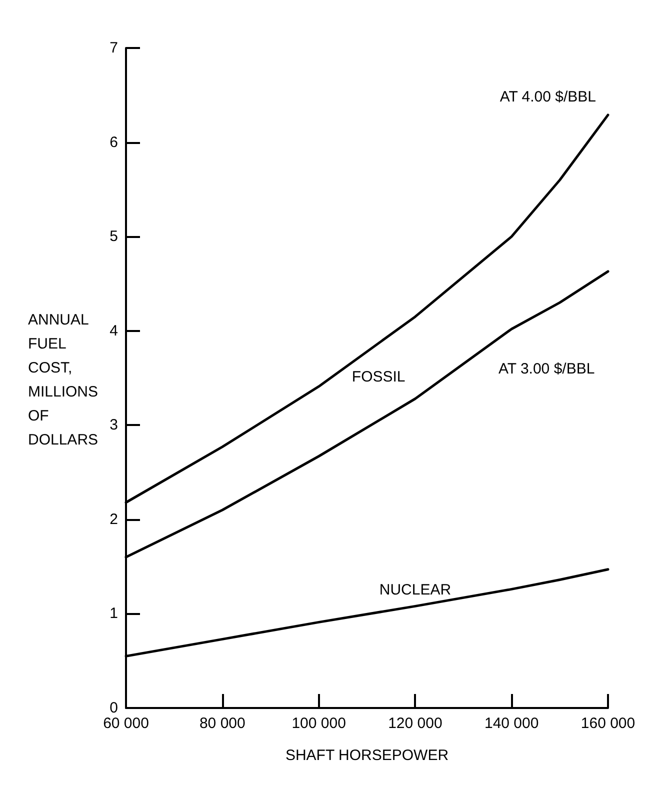  Describe the element at coordinates (114, 613) in the screenshot. I see `y-tick-label: 1` at that location.